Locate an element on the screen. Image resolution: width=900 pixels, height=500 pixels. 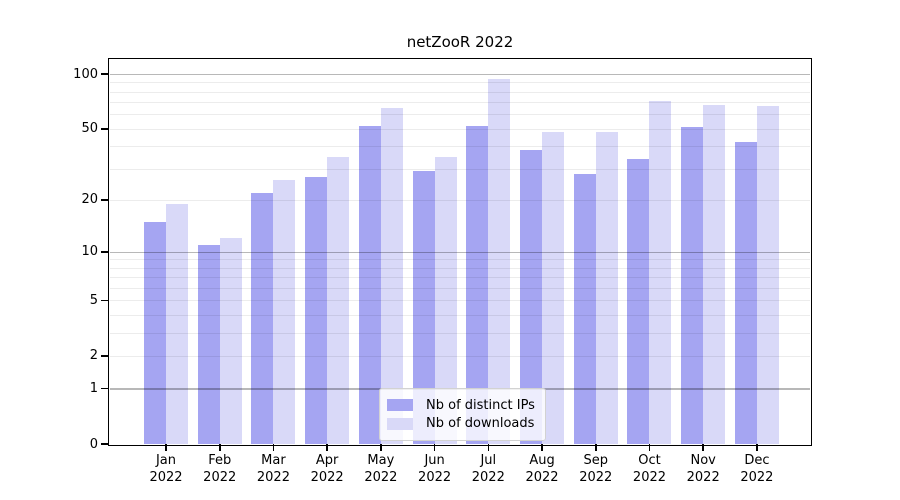
y-axis-tick-label: 5 is located at coordinates (93, 300).